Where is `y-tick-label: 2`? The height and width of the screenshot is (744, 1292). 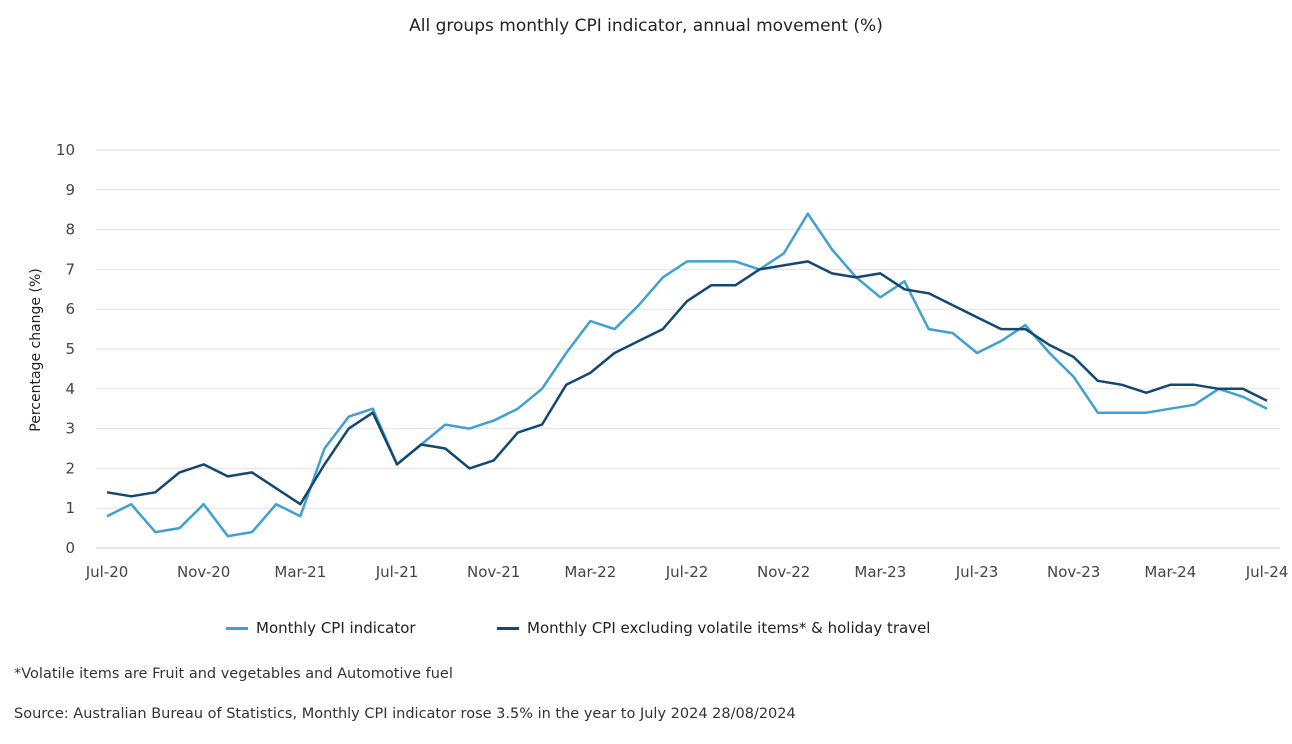
y-tick-label: 2 is located at coordinates (70, 468).